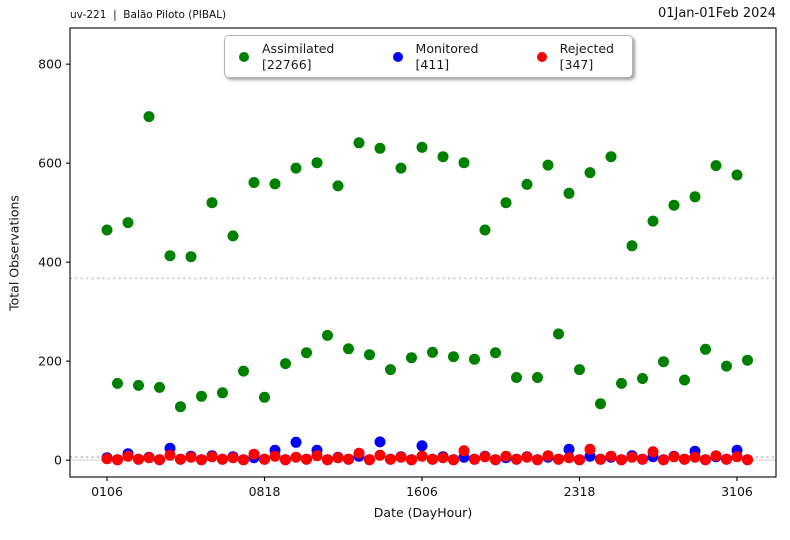 The height and width of the screenshot is (540, 790). What do you see at coordinates (148, 15) in the screenshot?
I see `plot-subtitle-left: uv-221 | Balão Piloto (PIBAL)` at bounding box center [148, 15].